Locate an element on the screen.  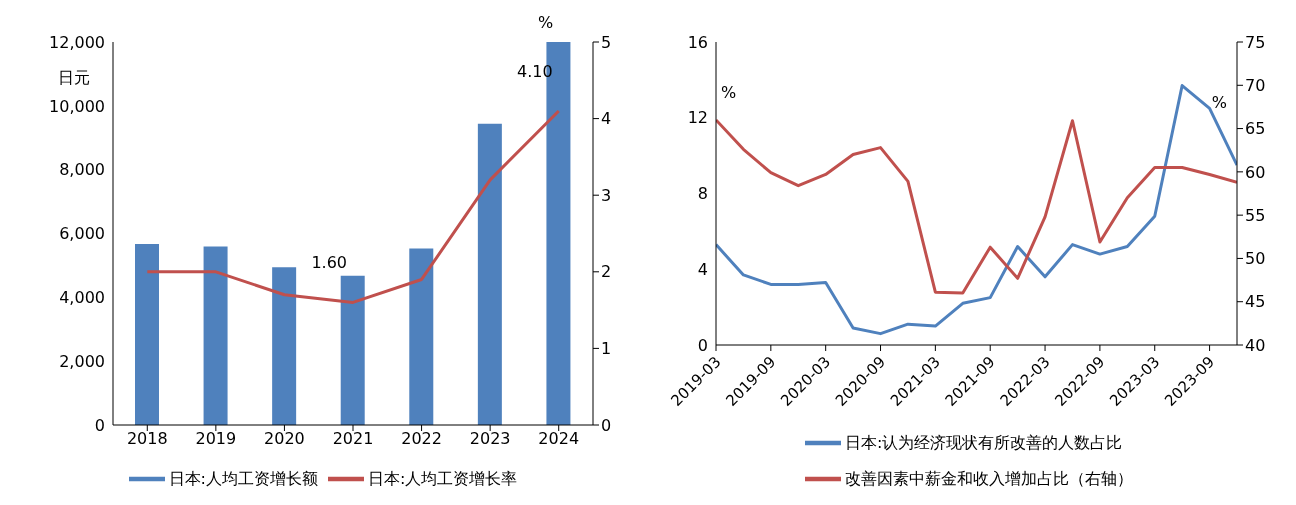
x-tick-label: 2021 is located at coordinates (353, 439).